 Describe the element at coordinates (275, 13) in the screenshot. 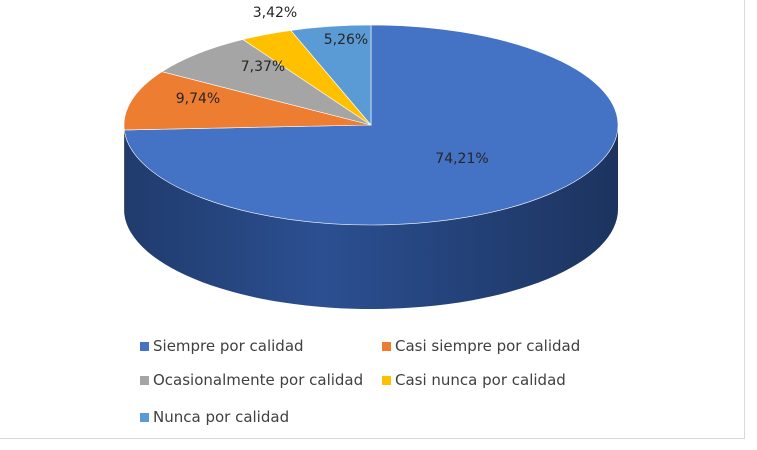

I see `data-label-4: 3,42%` at that location.